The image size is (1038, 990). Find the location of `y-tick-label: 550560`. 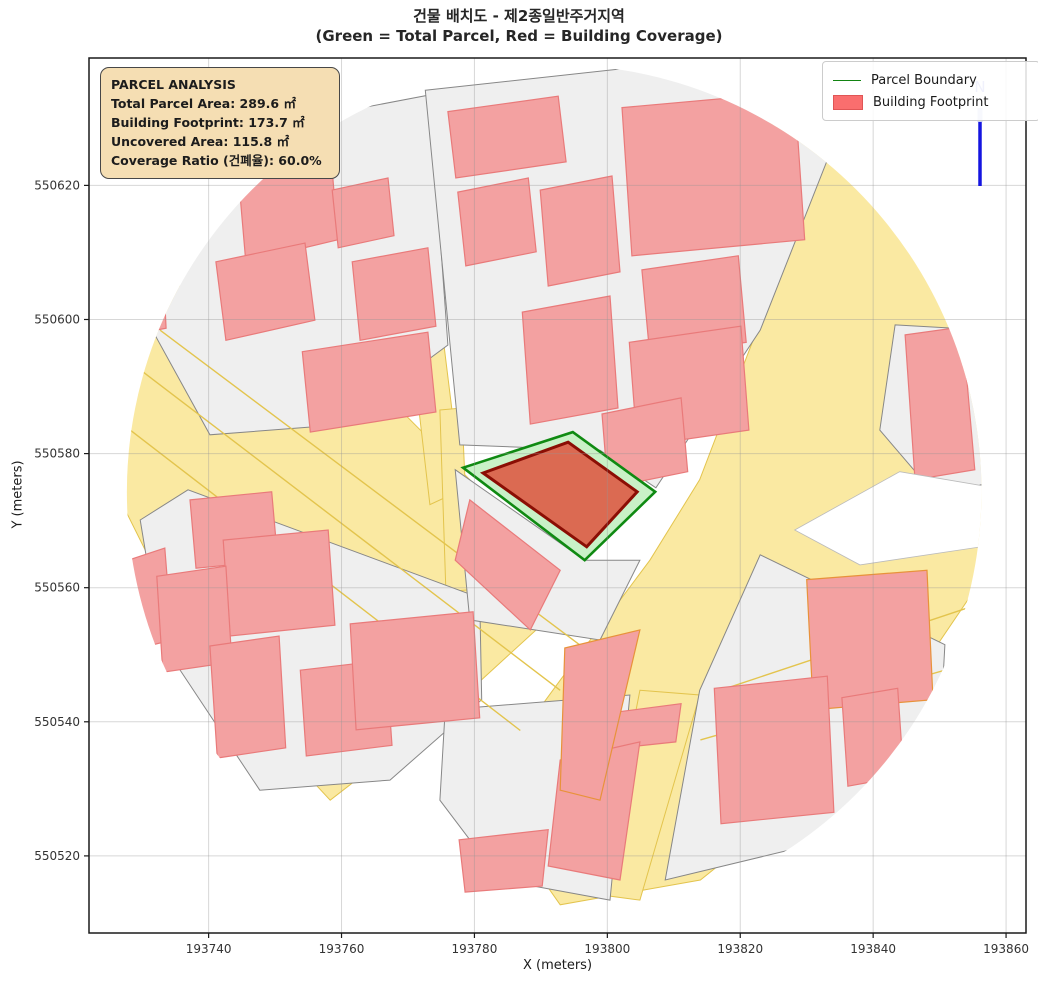

y-tick-label: 550560 is located at coordinates (57, 588).